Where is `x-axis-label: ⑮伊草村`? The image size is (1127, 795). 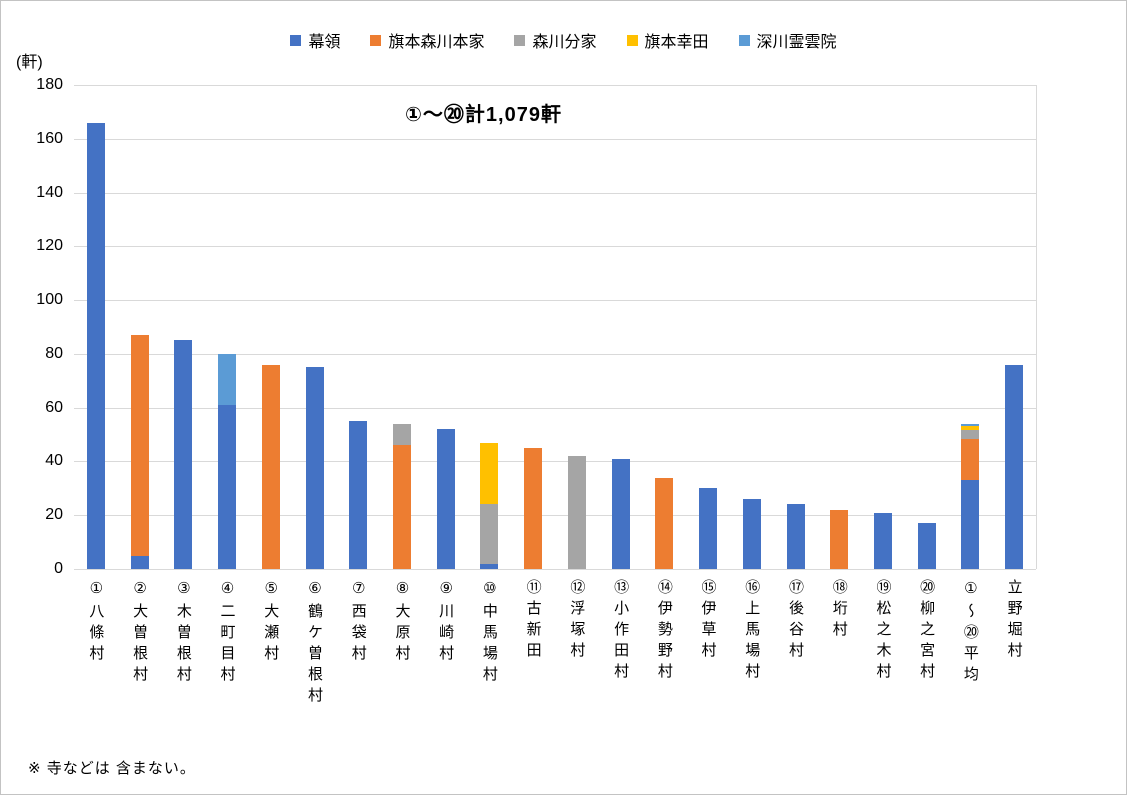 x-axis-label: ⑮伊草村 is located at coordinates (708, 621).